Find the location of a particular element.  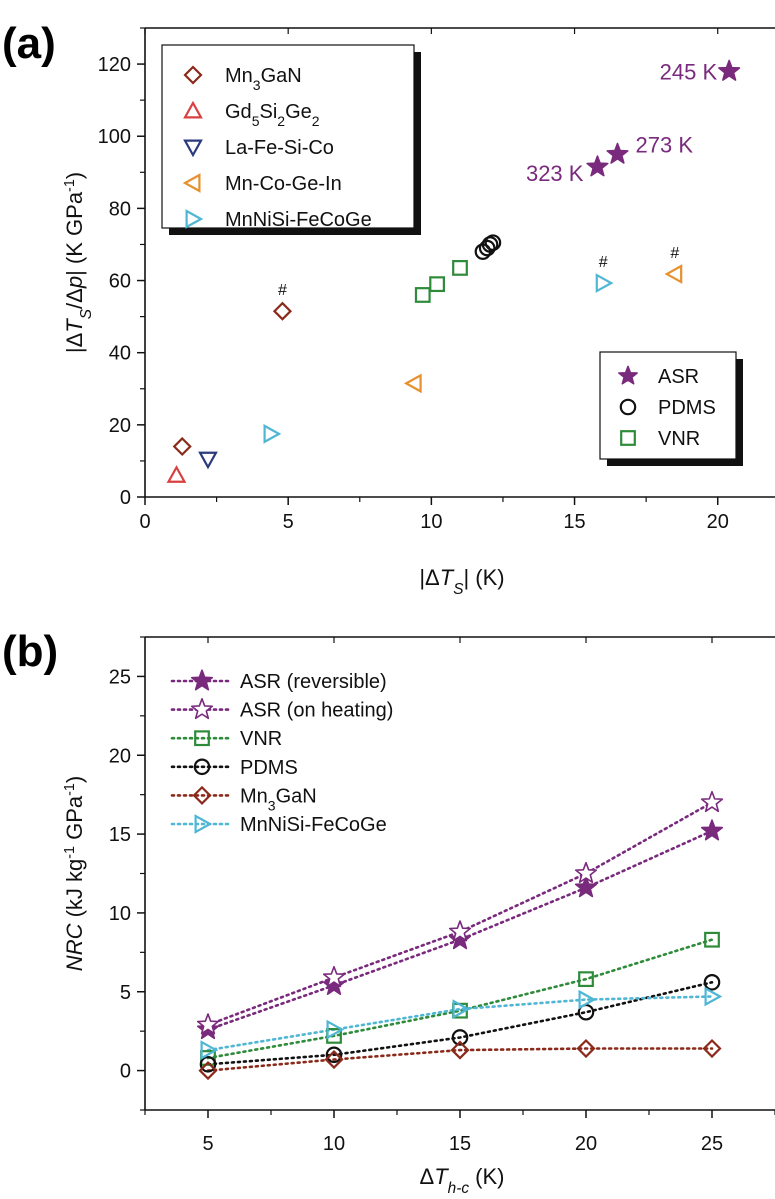

panel-b-x-title-part: (K) is located at coordinates (486, 1176).